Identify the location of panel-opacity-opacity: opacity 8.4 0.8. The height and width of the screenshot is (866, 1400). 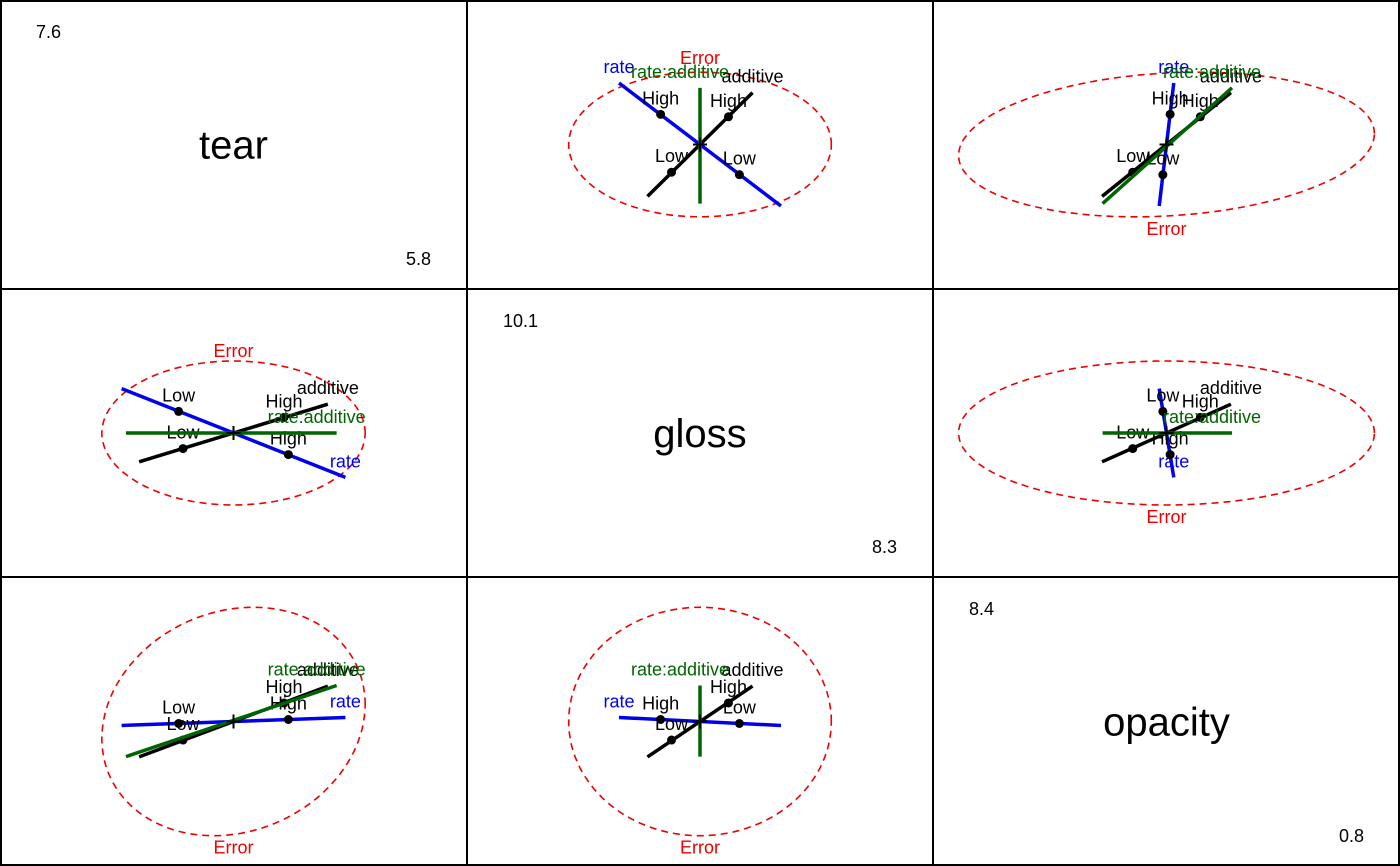
(1166, 722).